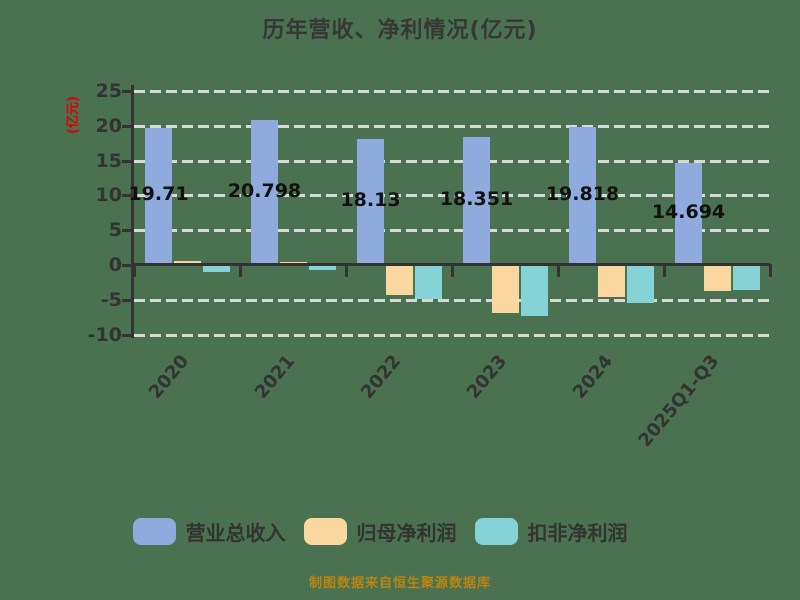 The height and width of the screenshot is (600, 800). What do you see at coordinates (108, 195) in the screenshot?
I see `y-axis-tick-label-10: 10` at bounding box center [108, 195].